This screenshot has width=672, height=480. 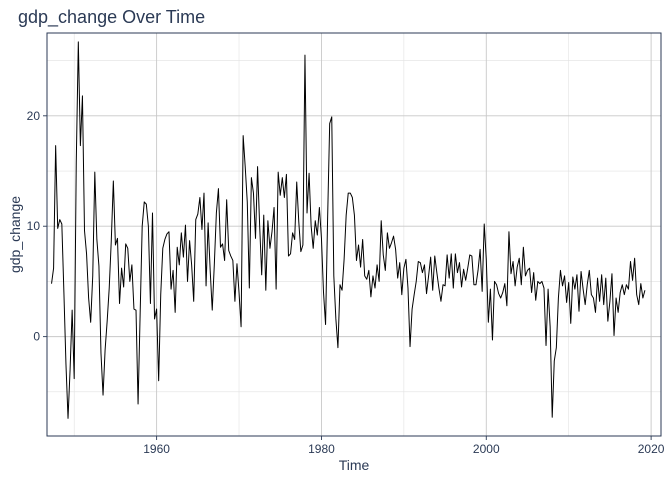 I want to click on x-tick-label: 1960, so click(x=156, y=449).